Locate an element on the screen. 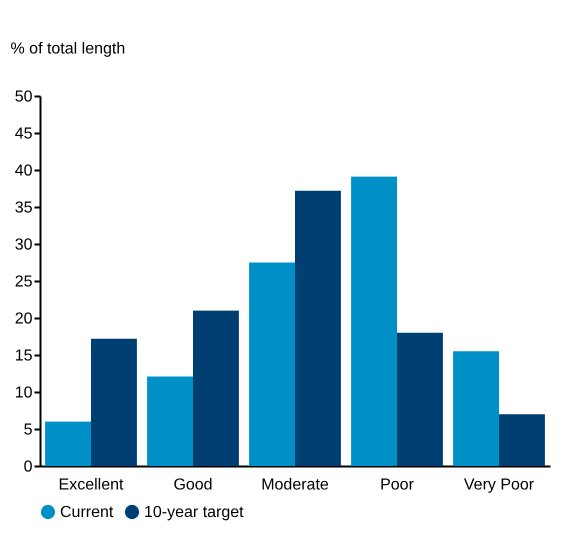 This screenshot has width=565, height=541. x-tick-label: Moderate is located at coordinates (295, 485).